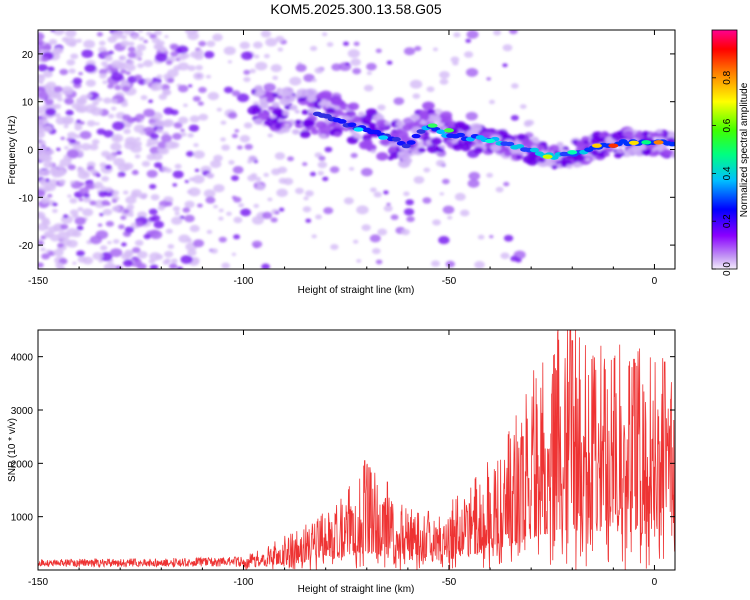  I want to click on page-title: KOM5.2025.300.13.58.G05, so click(355, 9).